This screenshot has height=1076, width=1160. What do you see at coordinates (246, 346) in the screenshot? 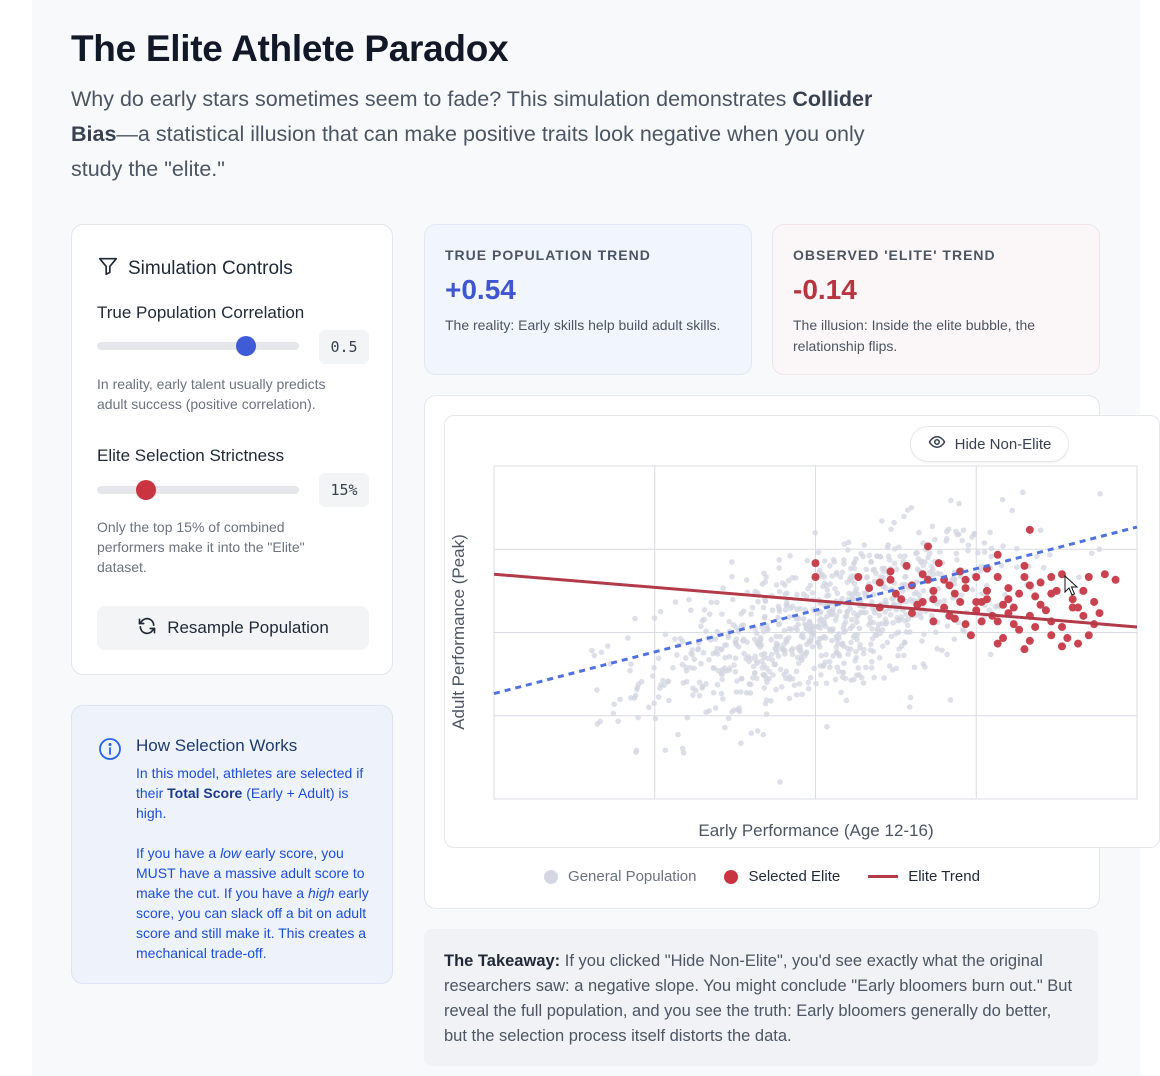
I see `correlation-slider-thumb` at bounding box center [246, 346].